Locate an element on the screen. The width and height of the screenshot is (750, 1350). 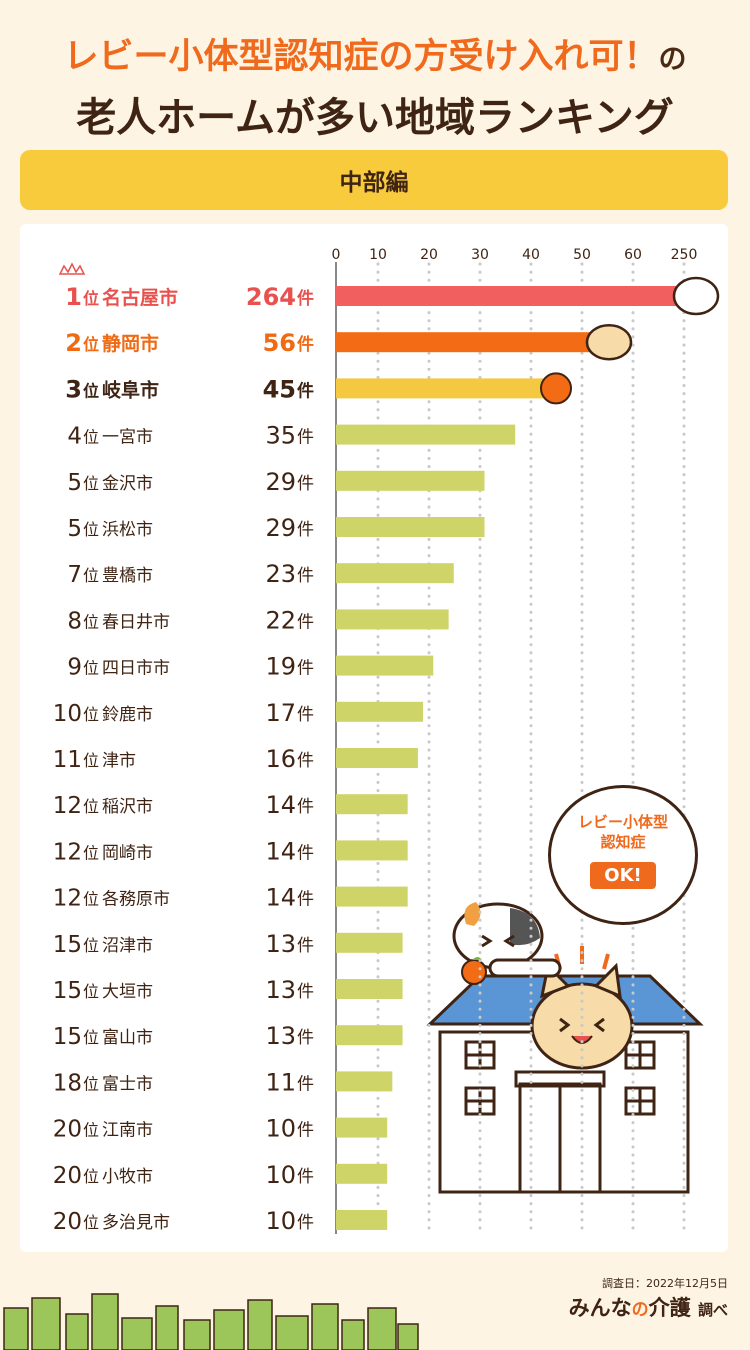
city-label: 江南市 is located at coordinates (127, 1131).